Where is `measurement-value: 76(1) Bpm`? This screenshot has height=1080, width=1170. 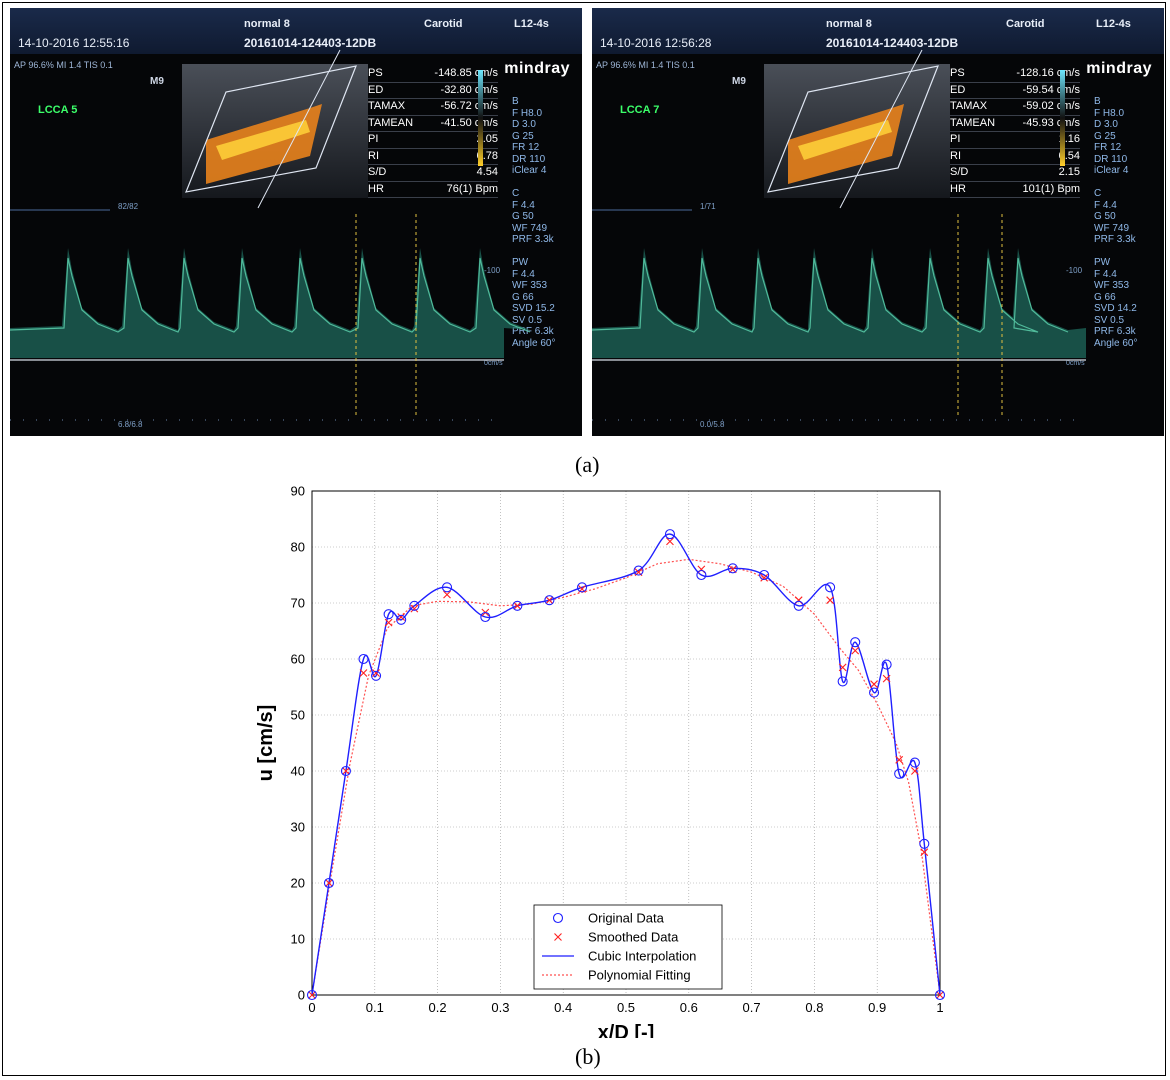
measurement-value: 76(1) Bpm is located at coordinates (472, 188).